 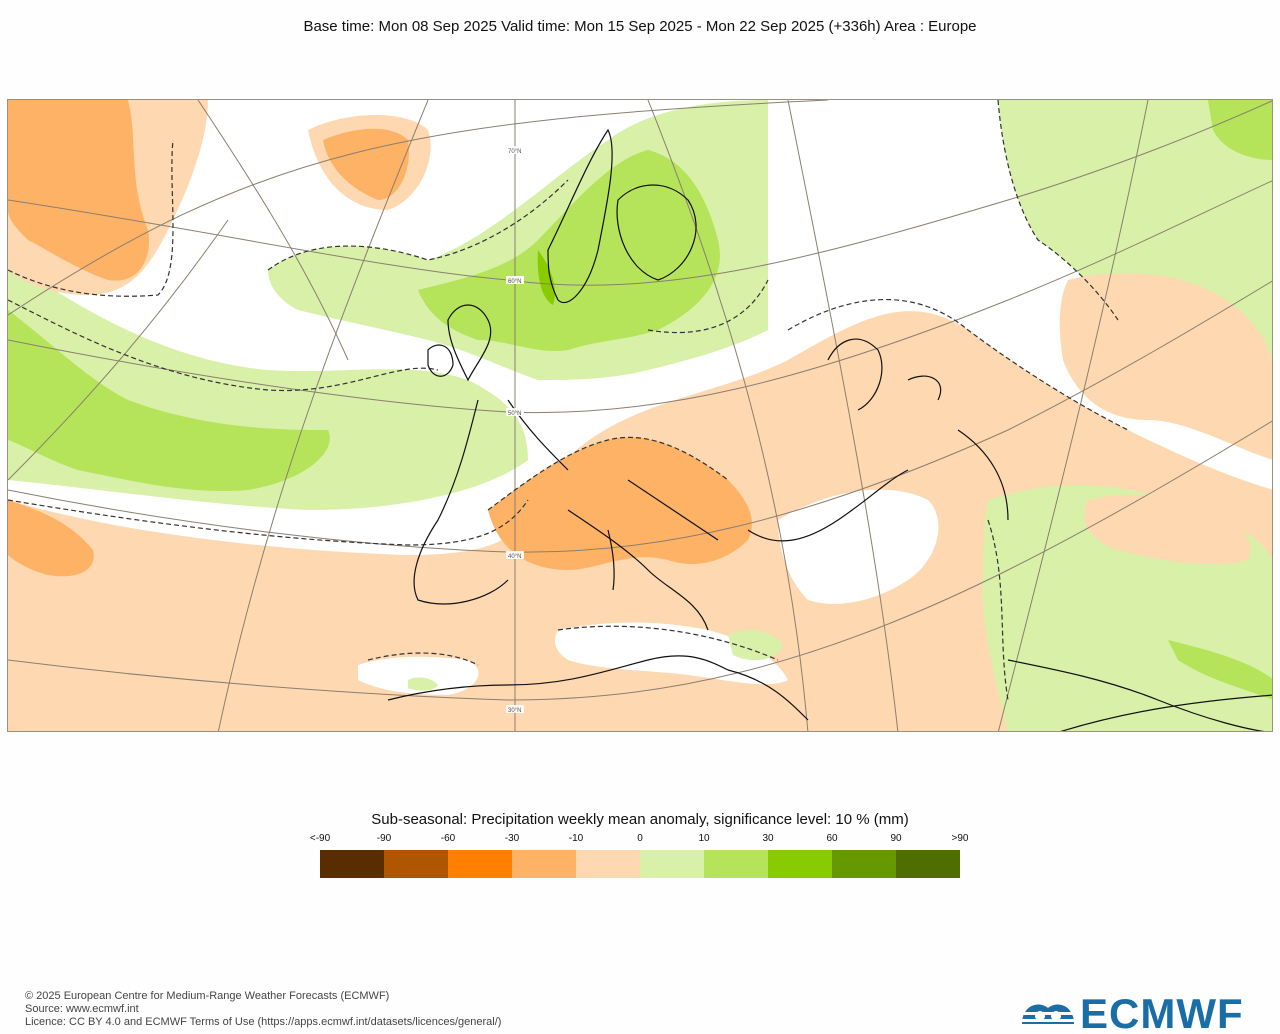 I want to click on legend-tick: 60, so click(x=832, y=838).